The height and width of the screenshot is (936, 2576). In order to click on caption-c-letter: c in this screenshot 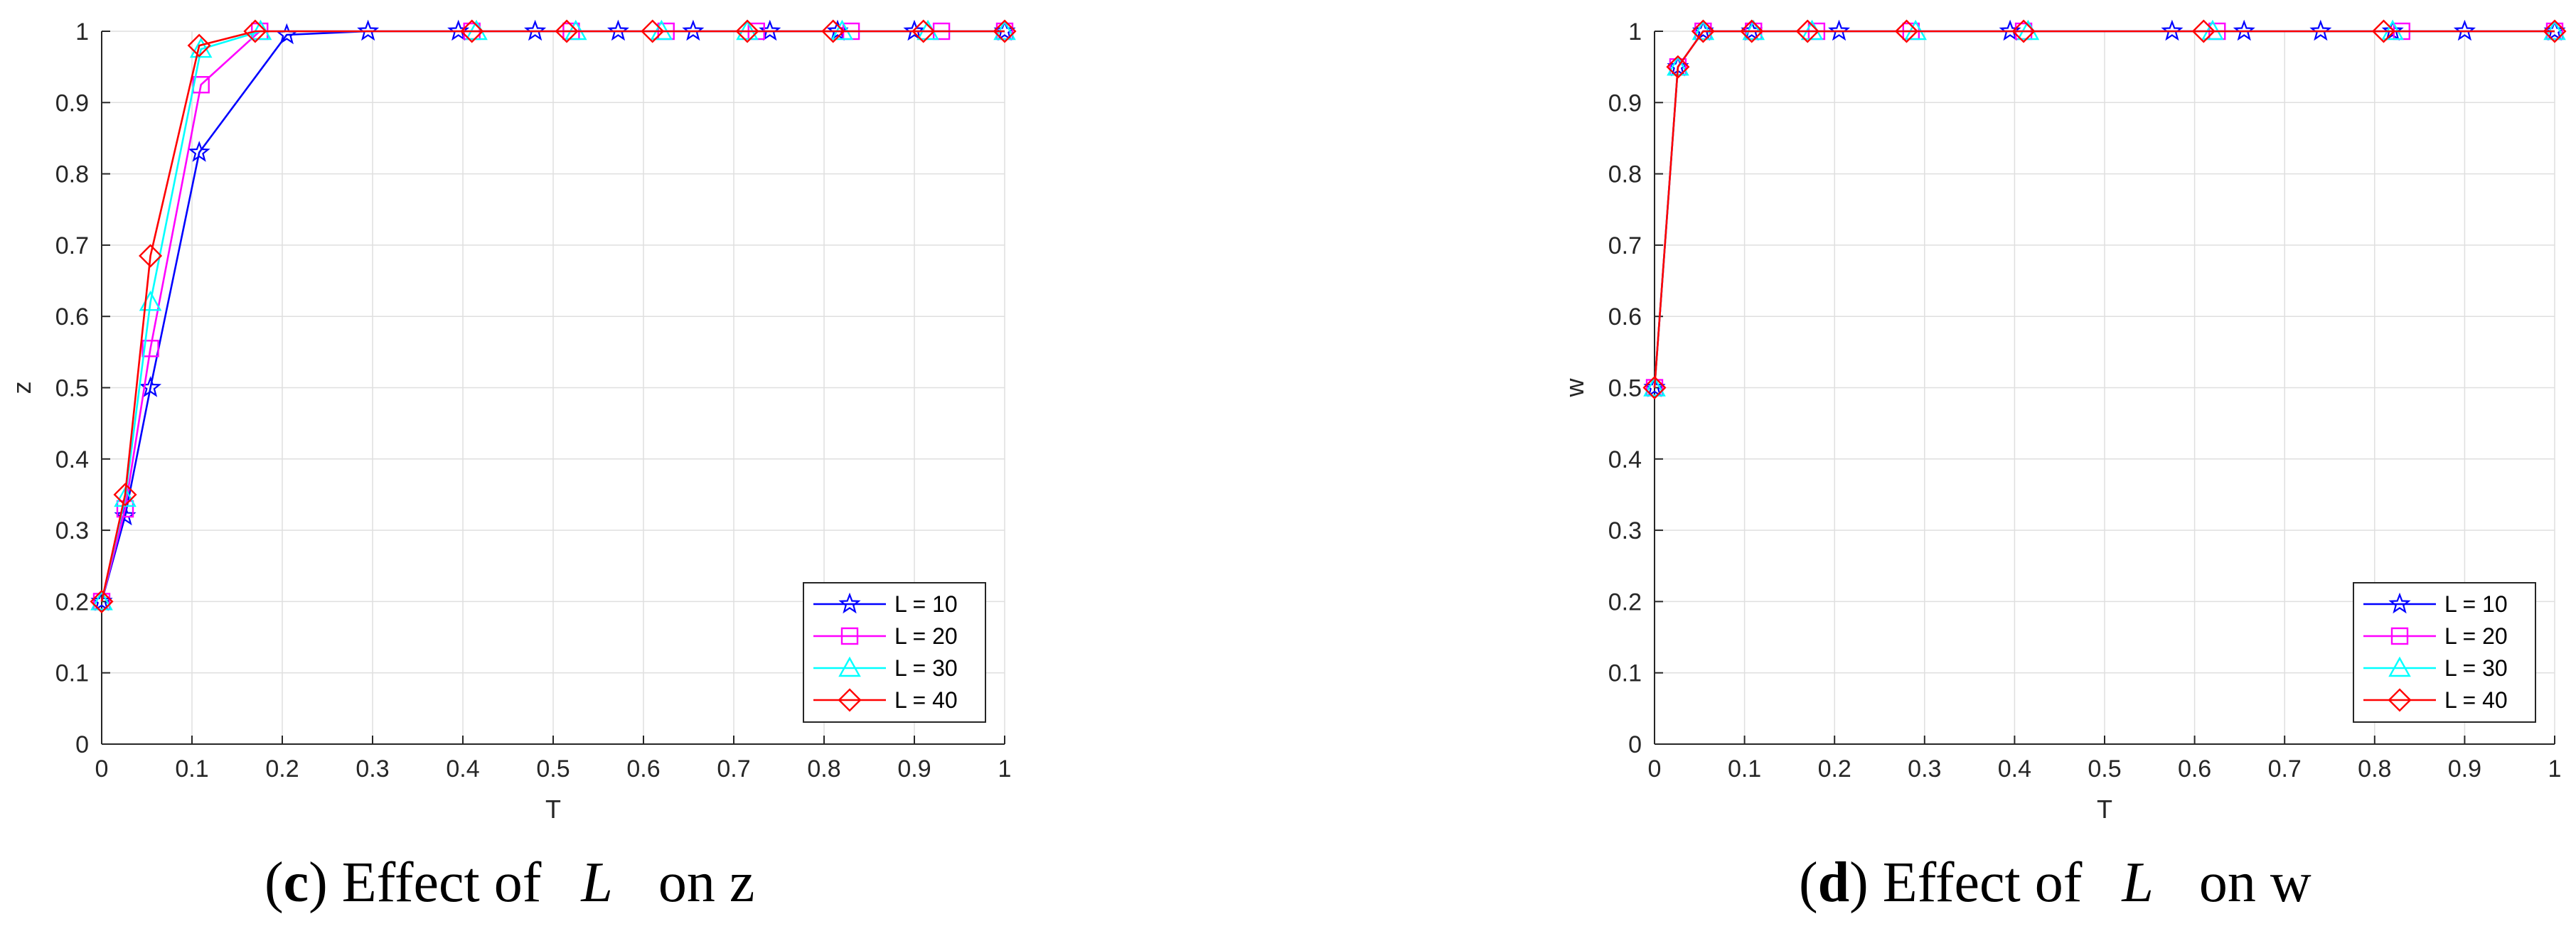, I will do `click(296, 883)`.